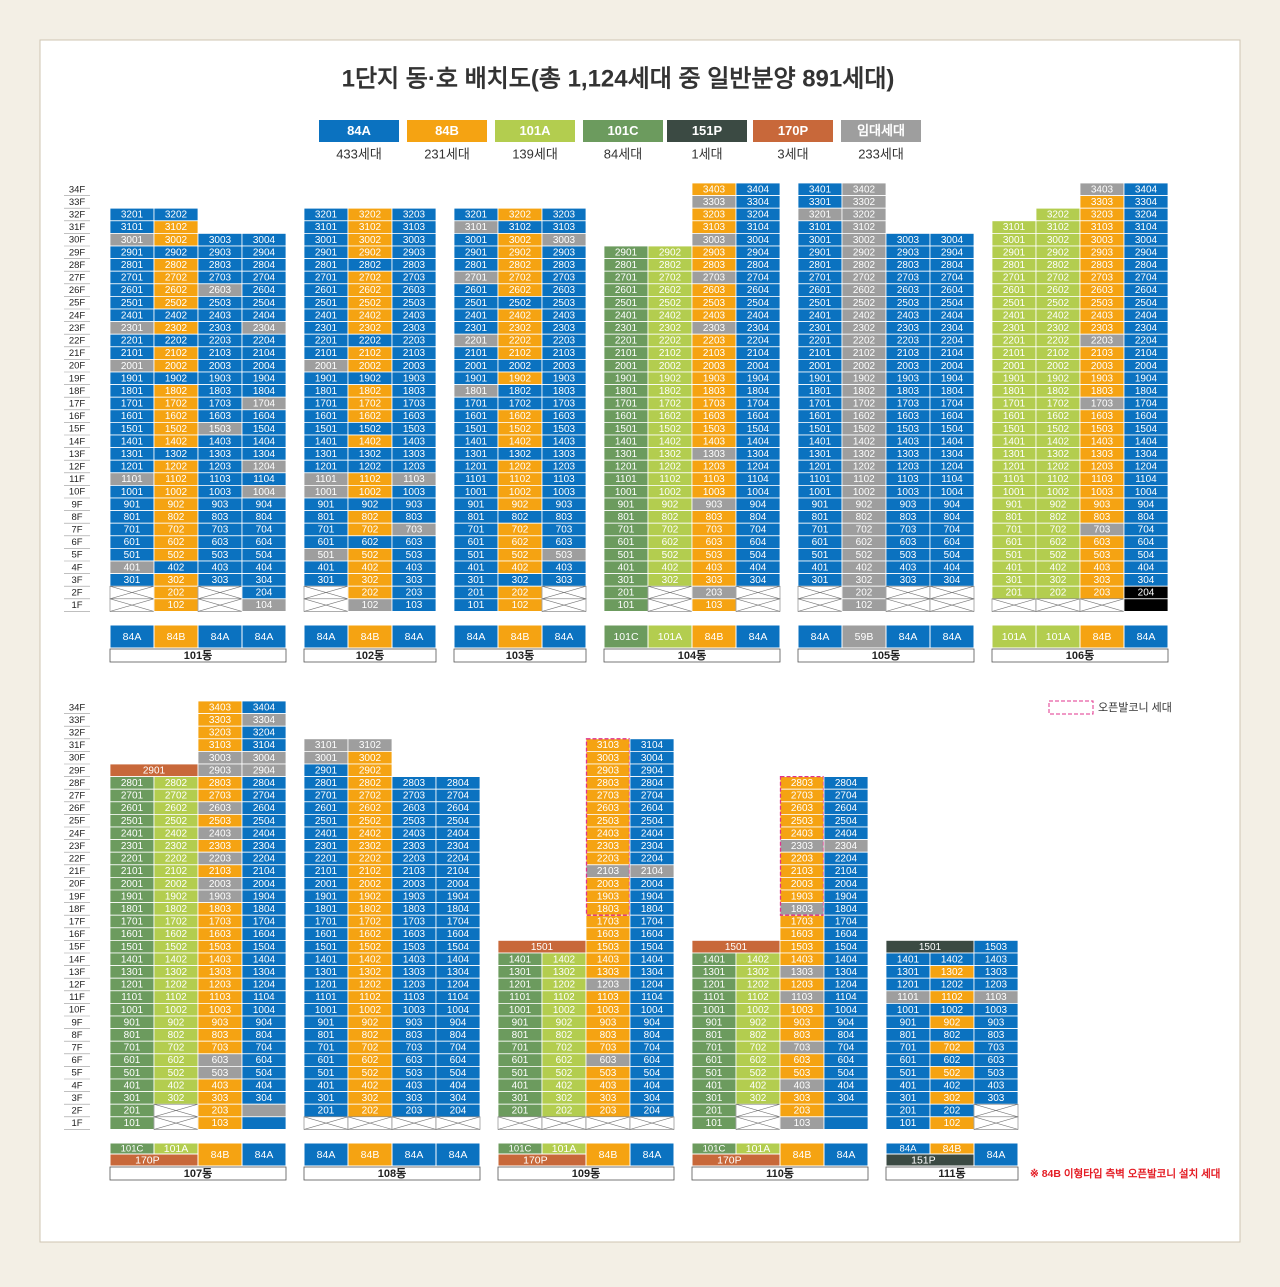  What do you see at coordinates (820, 366) in the screenshot?
I see `unit-label: 2001` at bounding box center [820, 366].